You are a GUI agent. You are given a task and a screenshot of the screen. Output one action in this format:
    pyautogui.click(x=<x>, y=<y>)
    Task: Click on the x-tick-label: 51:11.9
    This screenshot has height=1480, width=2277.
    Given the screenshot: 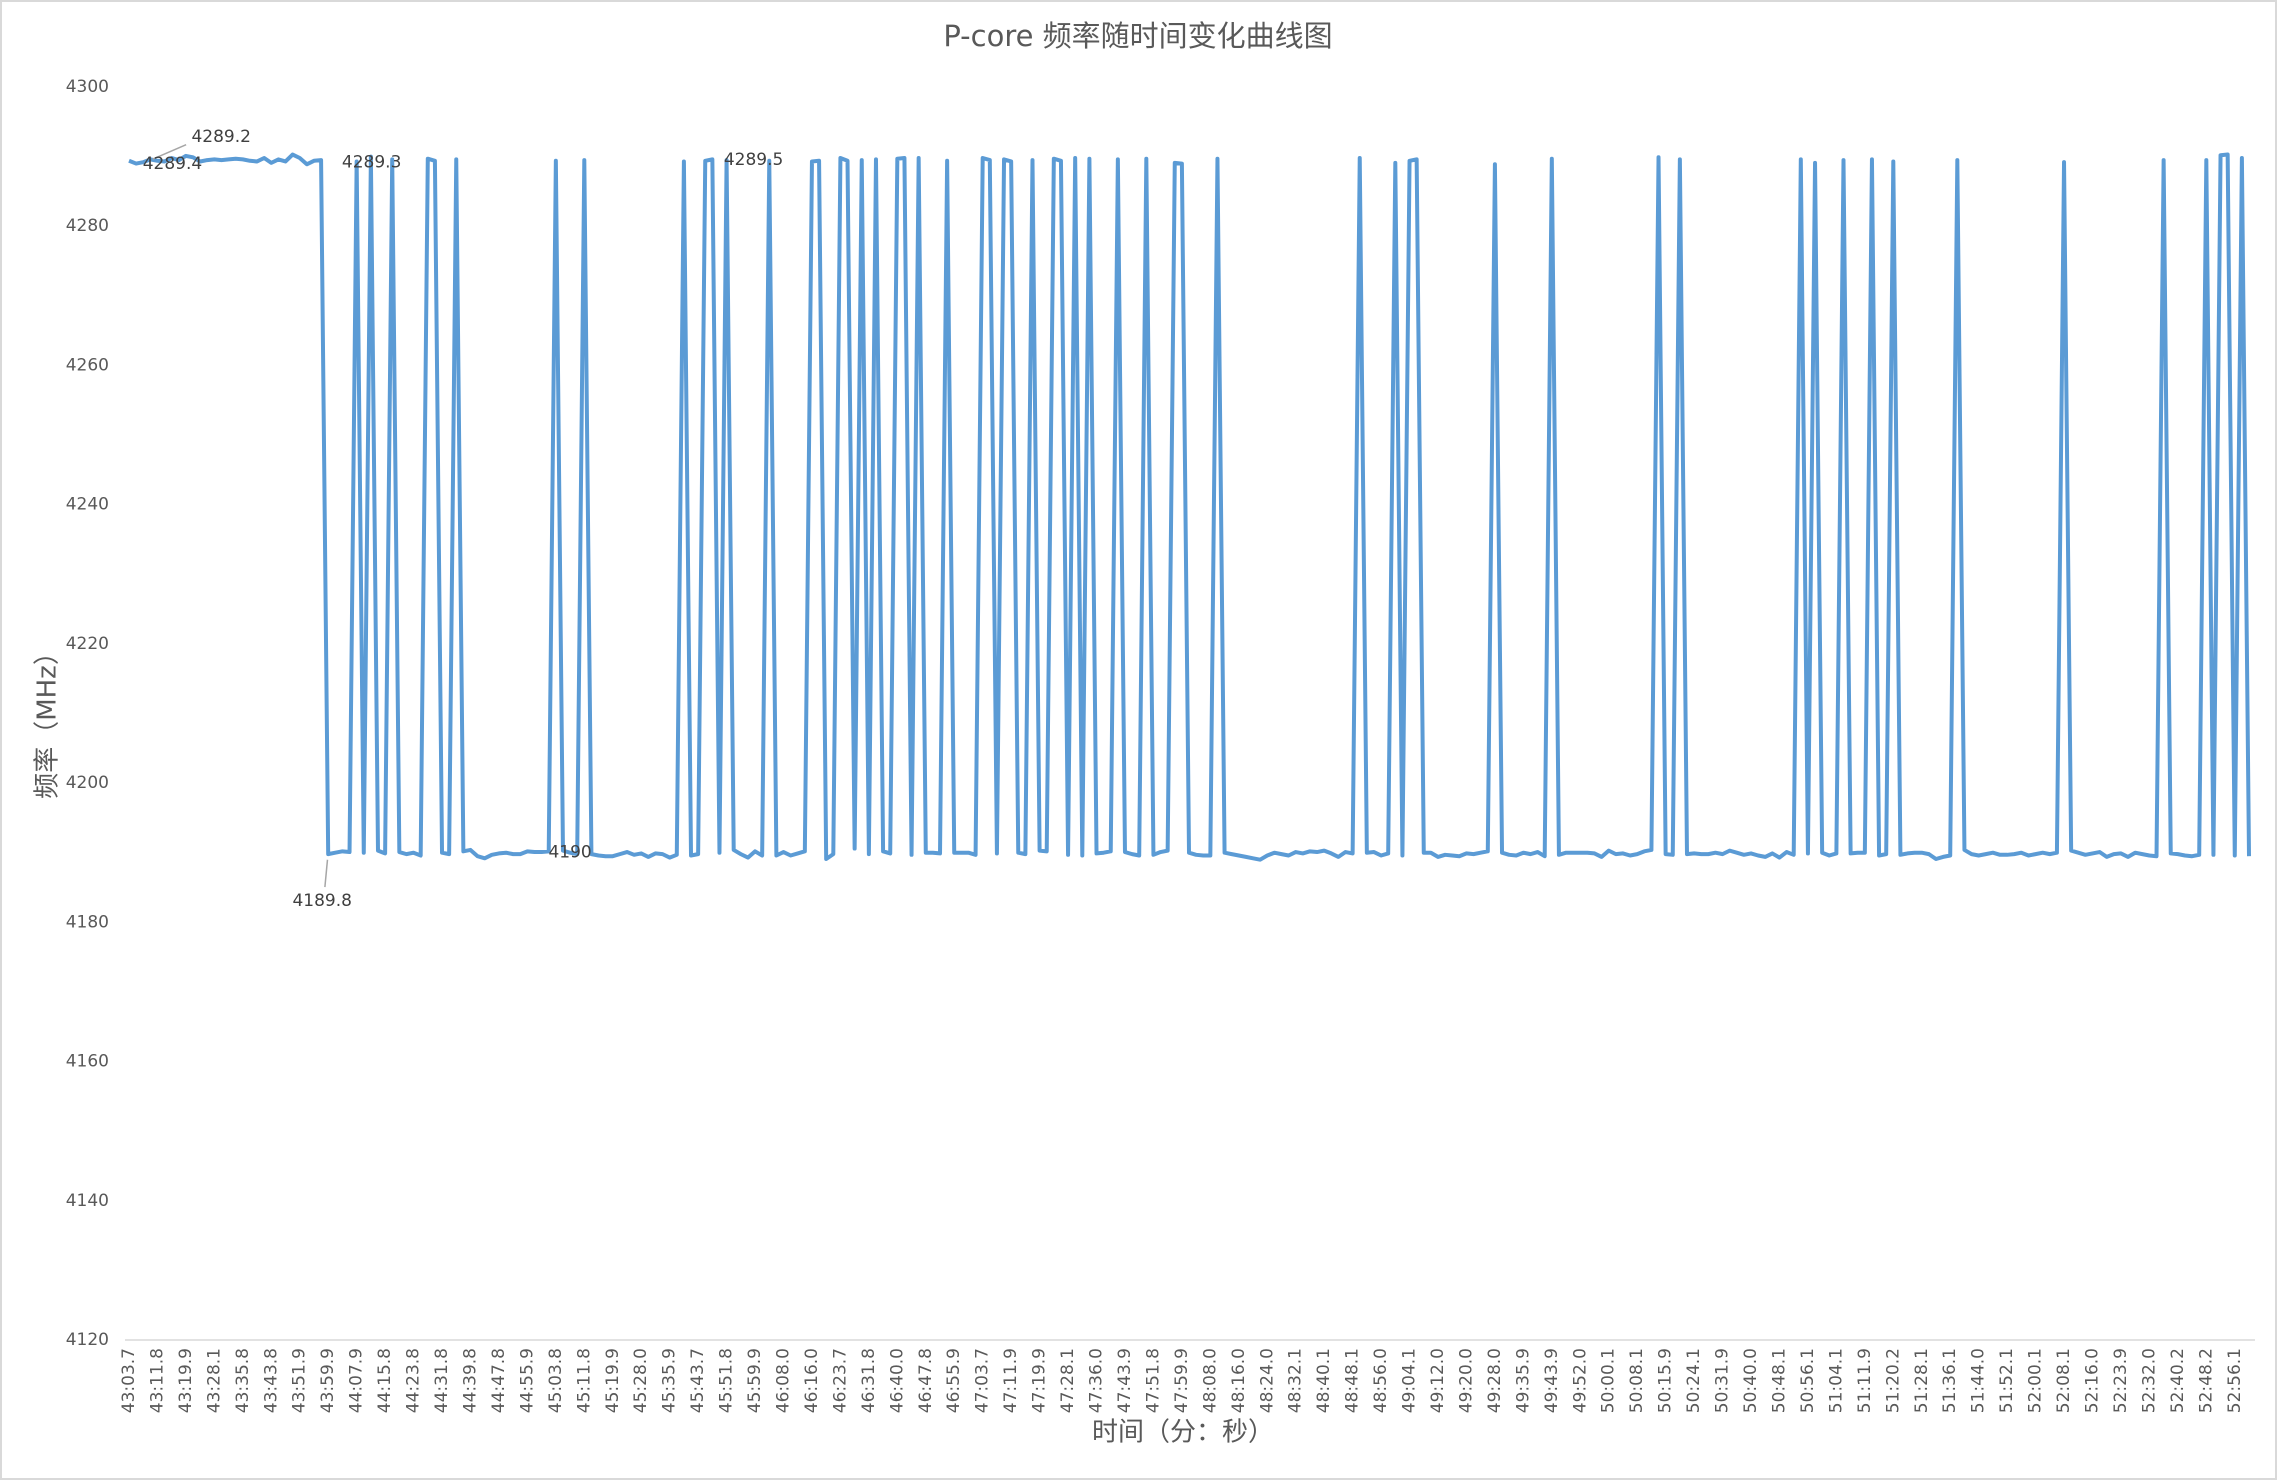 What is the action you would take?
    pyautogui.click(x=1865, y=1380)
    